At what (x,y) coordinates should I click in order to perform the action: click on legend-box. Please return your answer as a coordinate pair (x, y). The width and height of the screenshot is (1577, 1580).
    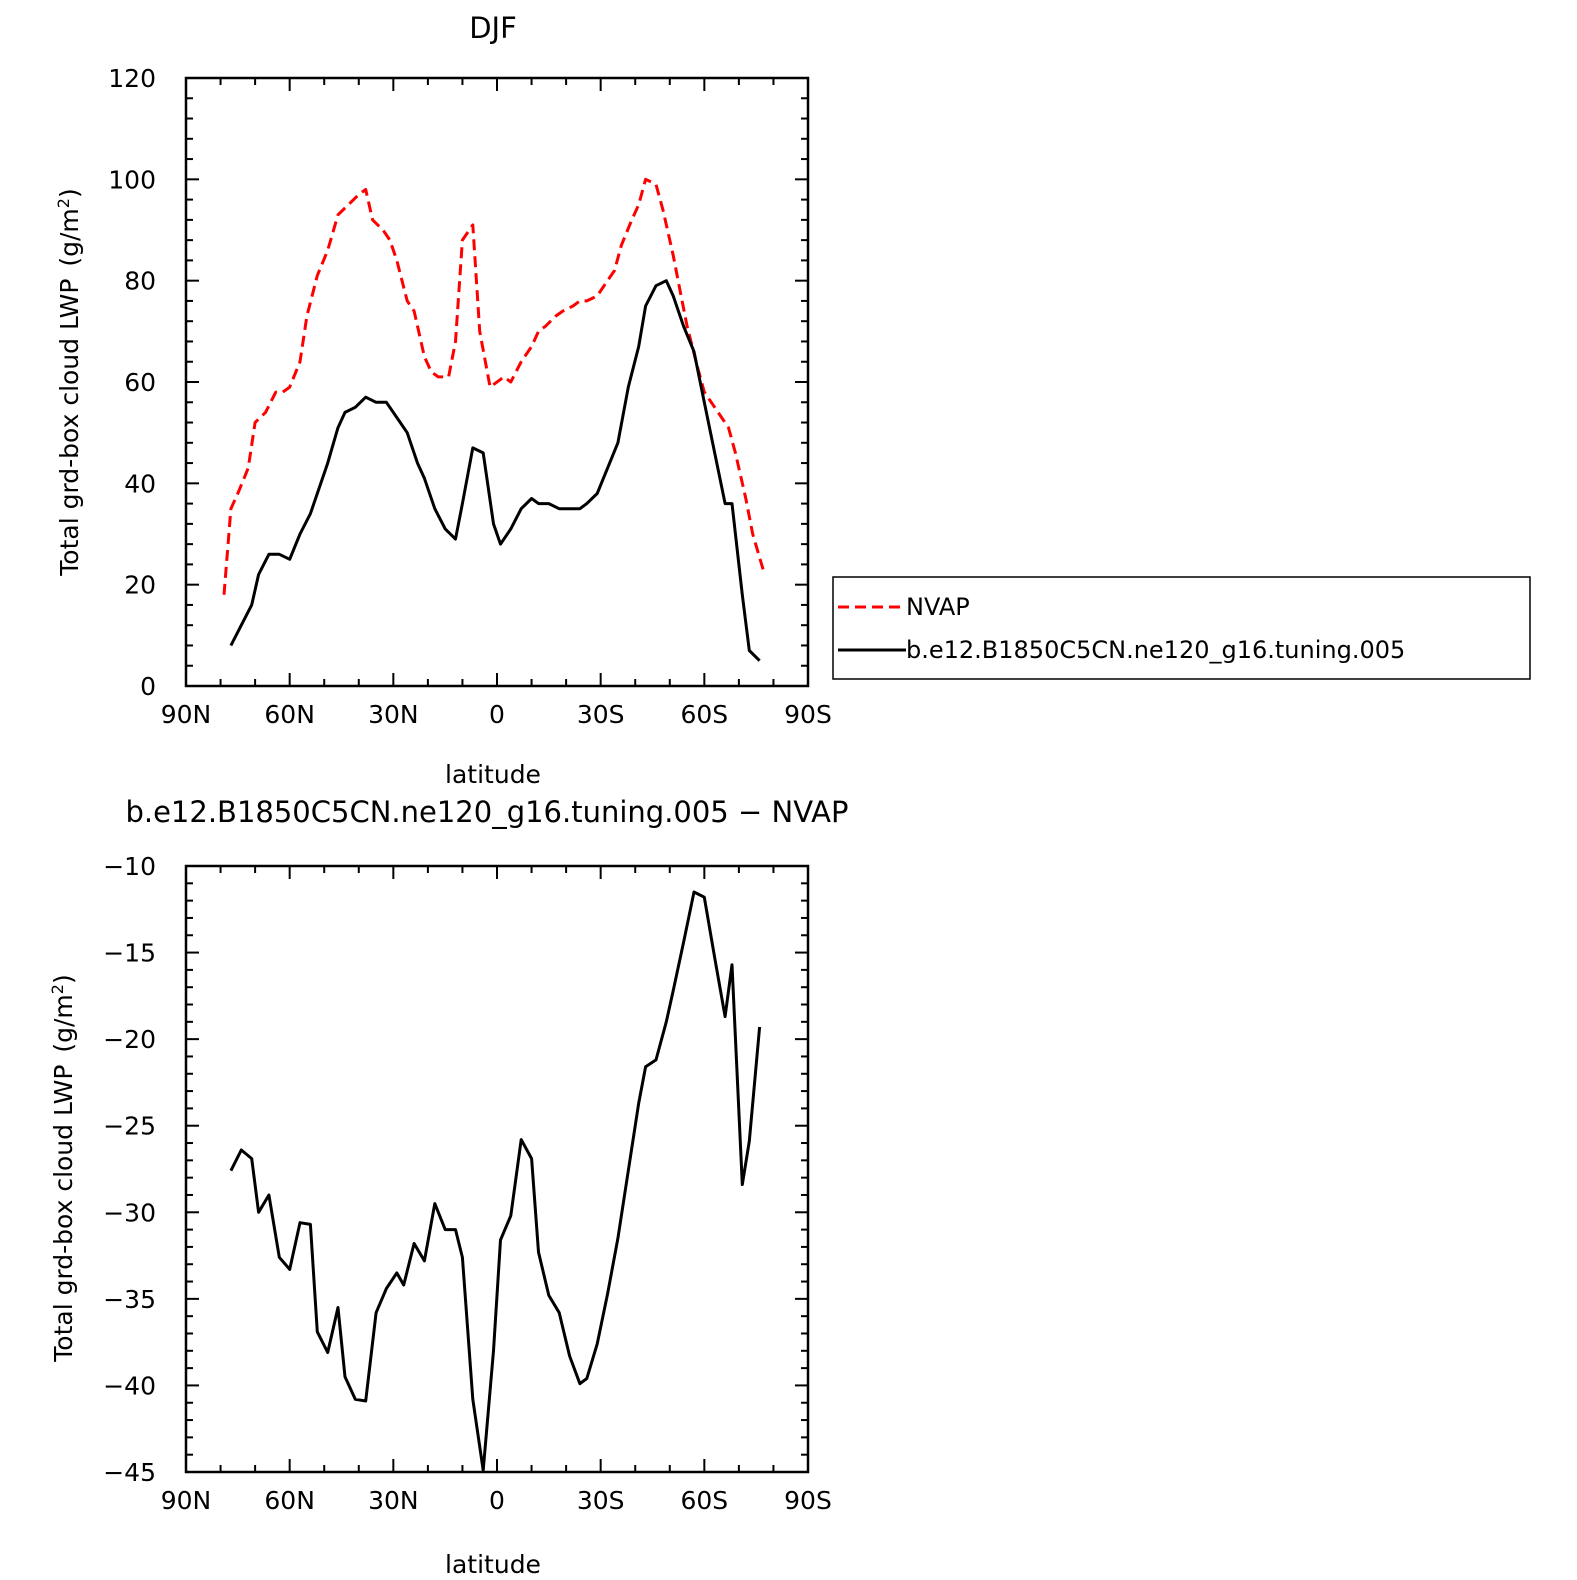
    Looking at the image, I should click on (1181, 628).